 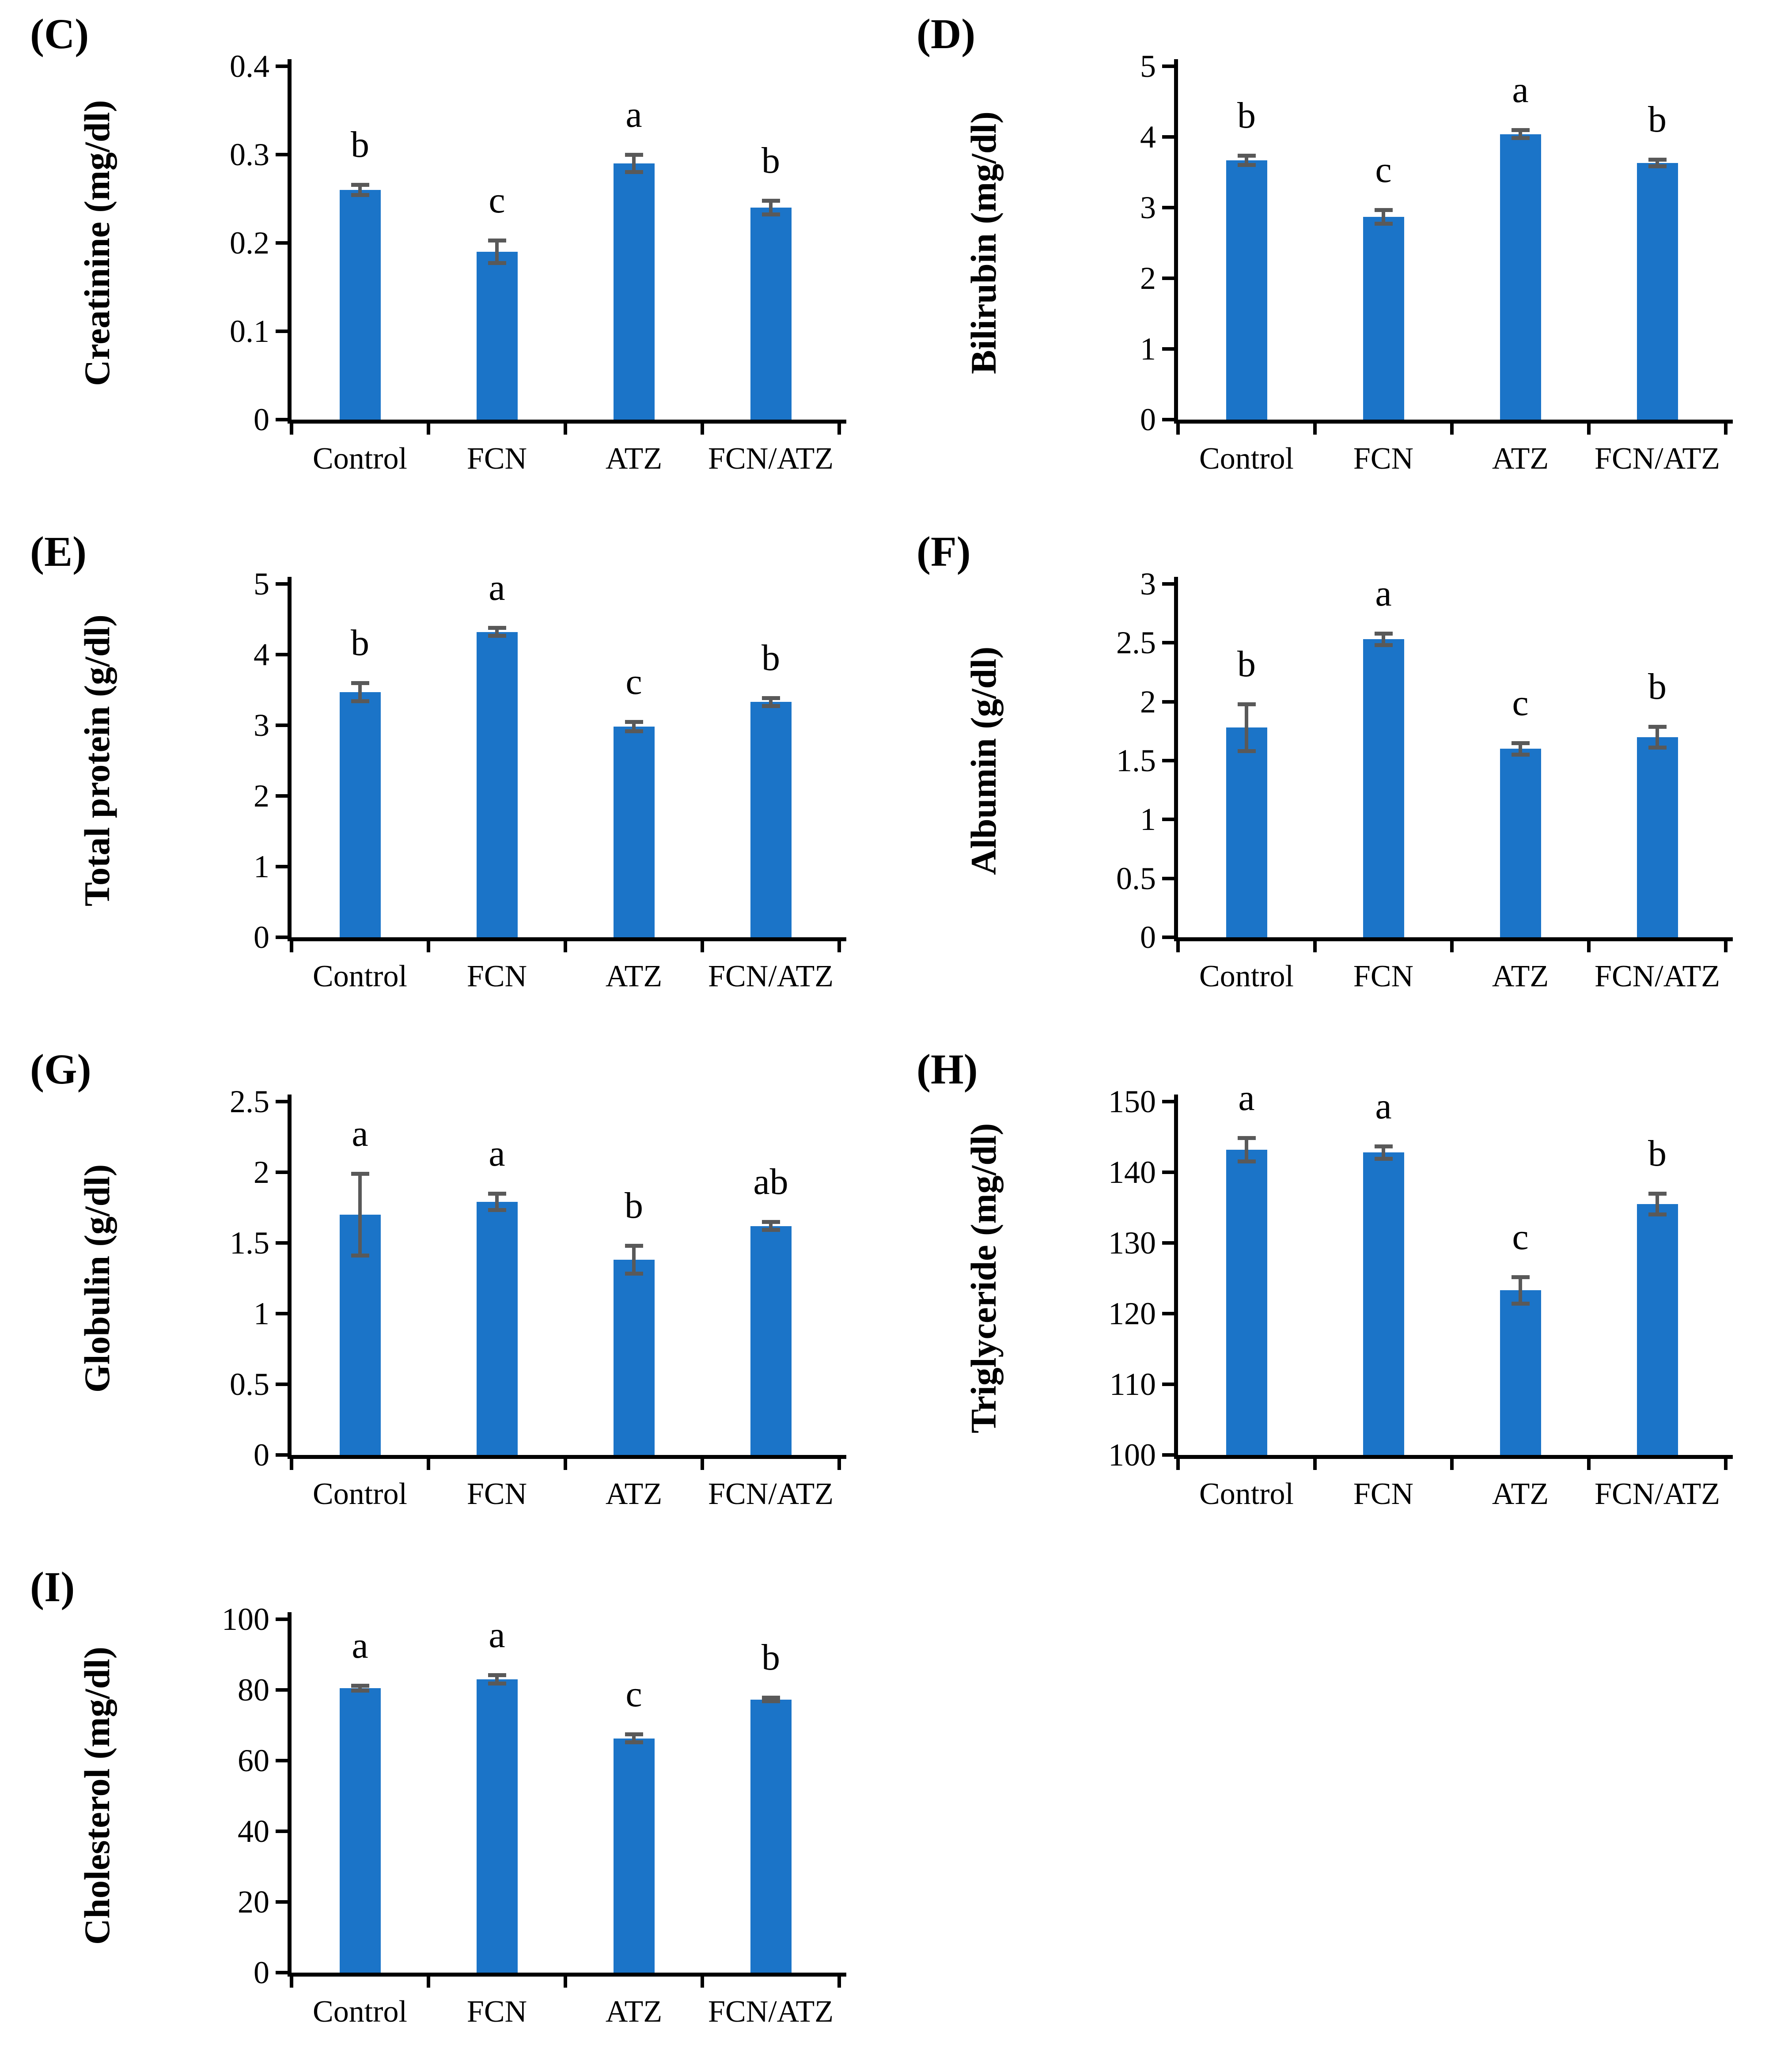 I want to click on plot-area: 0 1 2 3 4 5 b Control a FCN c ATZ b FCN/ATZ, so click(x=550, y=779).